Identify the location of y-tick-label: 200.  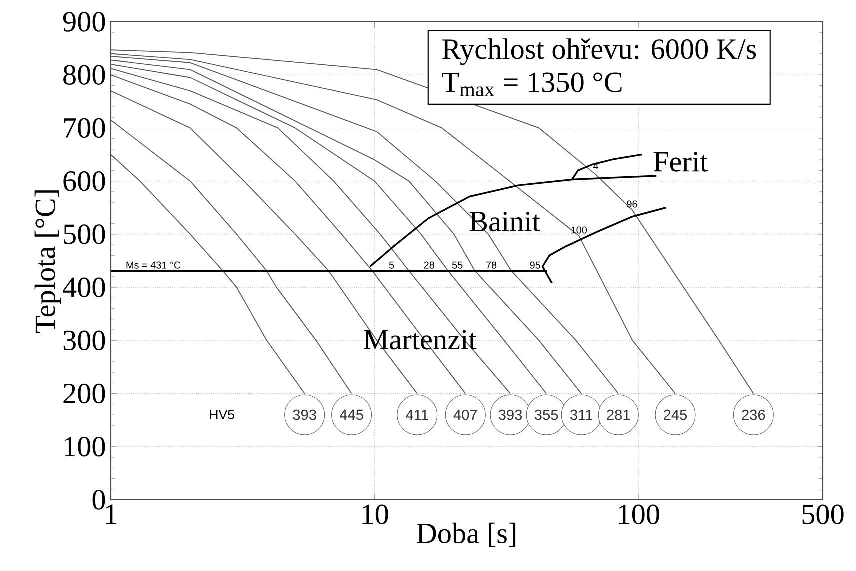
(85, 394).